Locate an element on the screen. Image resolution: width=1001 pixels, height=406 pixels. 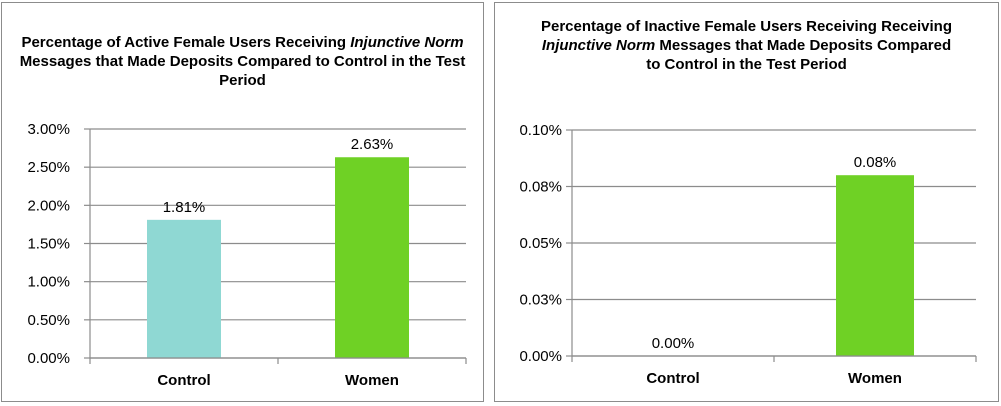
data-label: 1.81% is located at coordinates (184, 207).